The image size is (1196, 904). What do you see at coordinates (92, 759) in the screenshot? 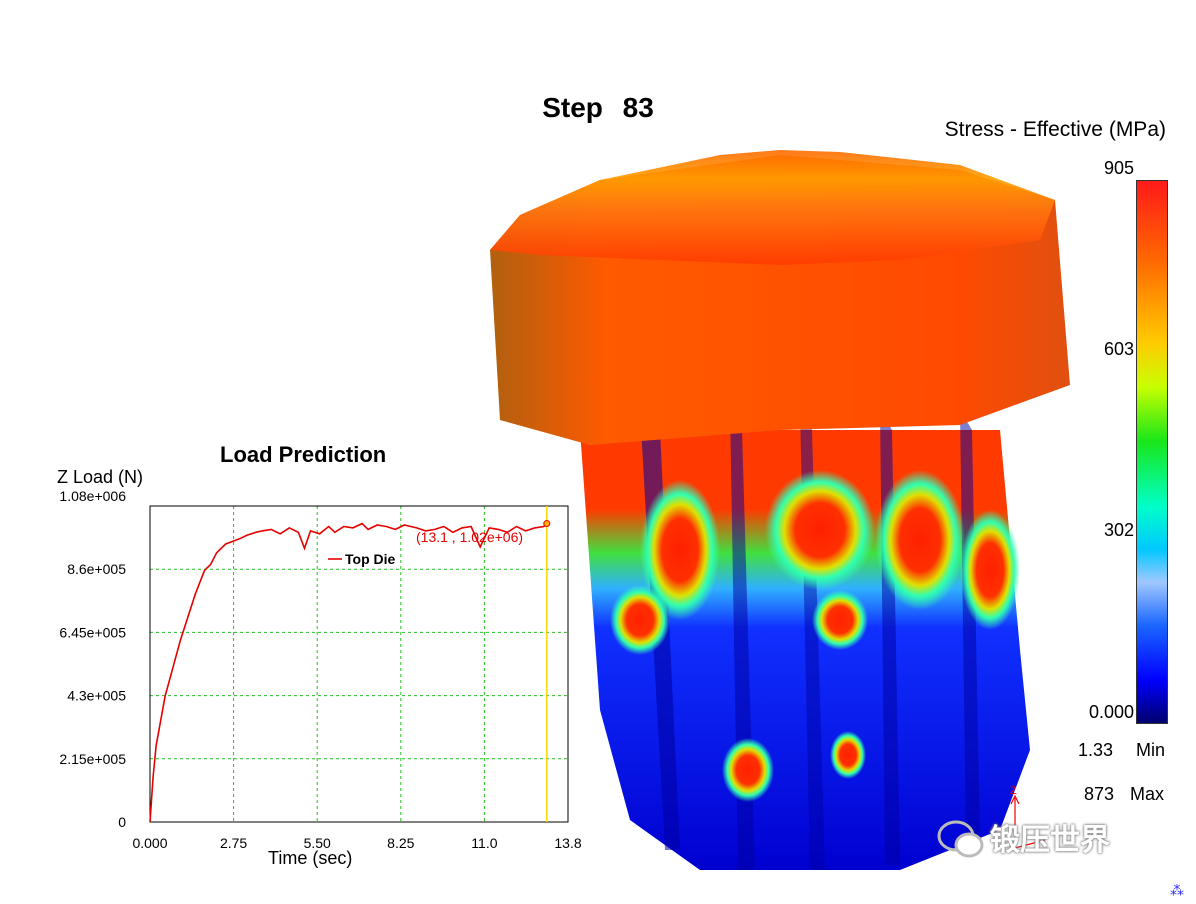
I see `y-tick-label: 2.15e+005` at bounding box center [92, 759].